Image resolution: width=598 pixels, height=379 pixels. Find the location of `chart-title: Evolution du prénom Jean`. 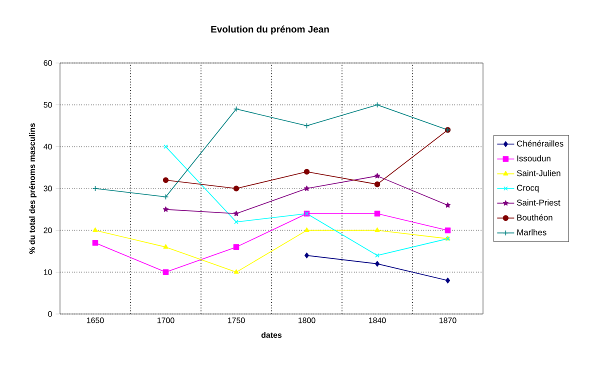

chart-title: Evolution du prénom Jean is located at coordinates (270, 30).